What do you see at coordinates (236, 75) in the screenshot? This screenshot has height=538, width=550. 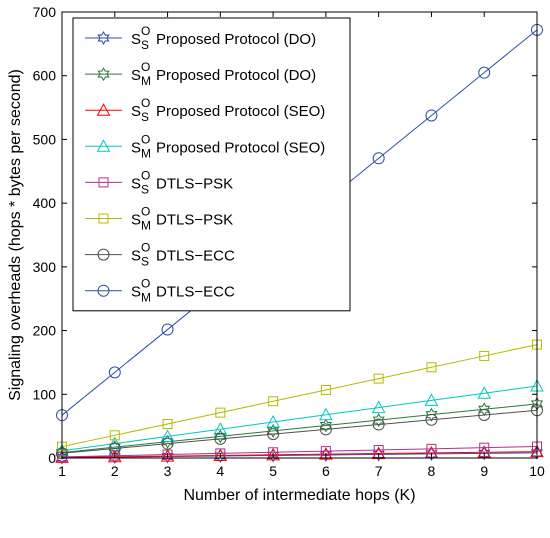 I see `legend-label: Proposed Protocol (DO)` at bounding box center [236, 75].